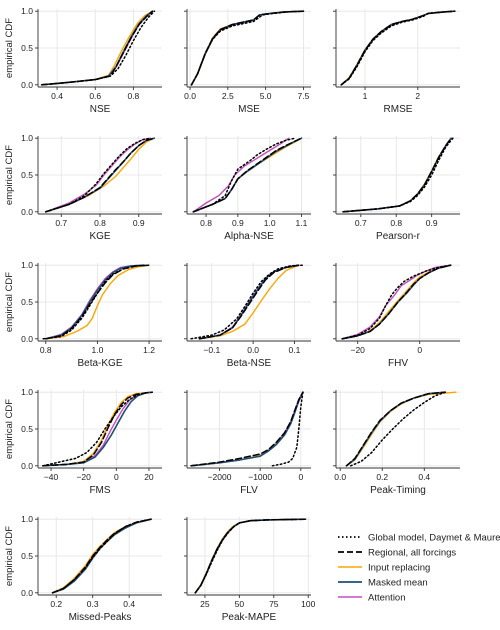 The height and width of the screenshot is (630, 500). Describe the element at coordinates (398, 109) in the screenshot. I see `x-axis-title: RMSE` at that location.